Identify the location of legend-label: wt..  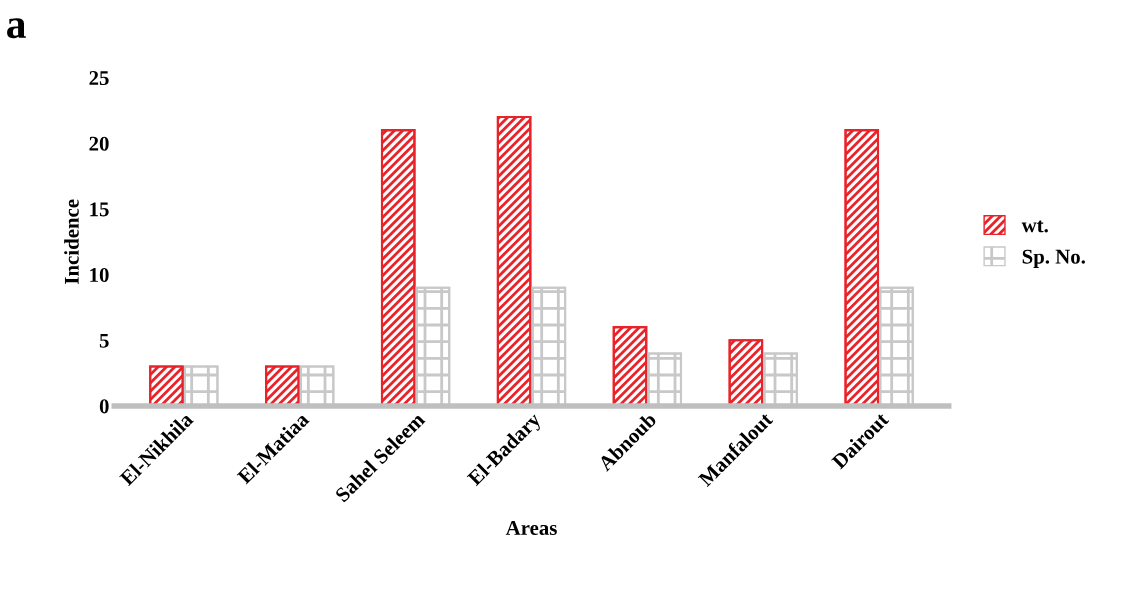
(1034, 226).